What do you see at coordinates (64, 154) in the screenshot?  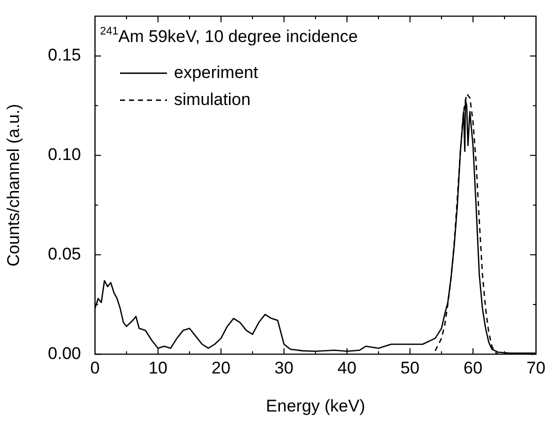 I see `y-tick-label: 0.10` at bounding box center [64, 154].